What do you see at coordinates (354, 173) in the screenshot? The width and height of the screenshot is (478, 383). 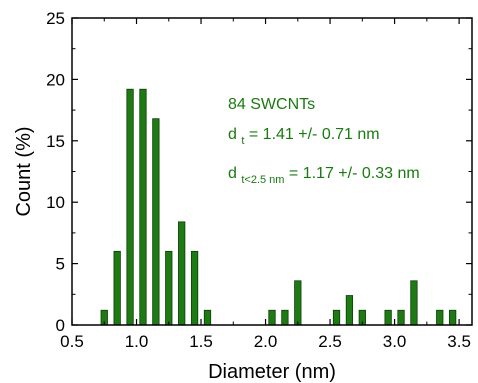 I see `annotation-subset-value: = 1.17 +/- 0.33 nm` at bounding box center [354, 173].